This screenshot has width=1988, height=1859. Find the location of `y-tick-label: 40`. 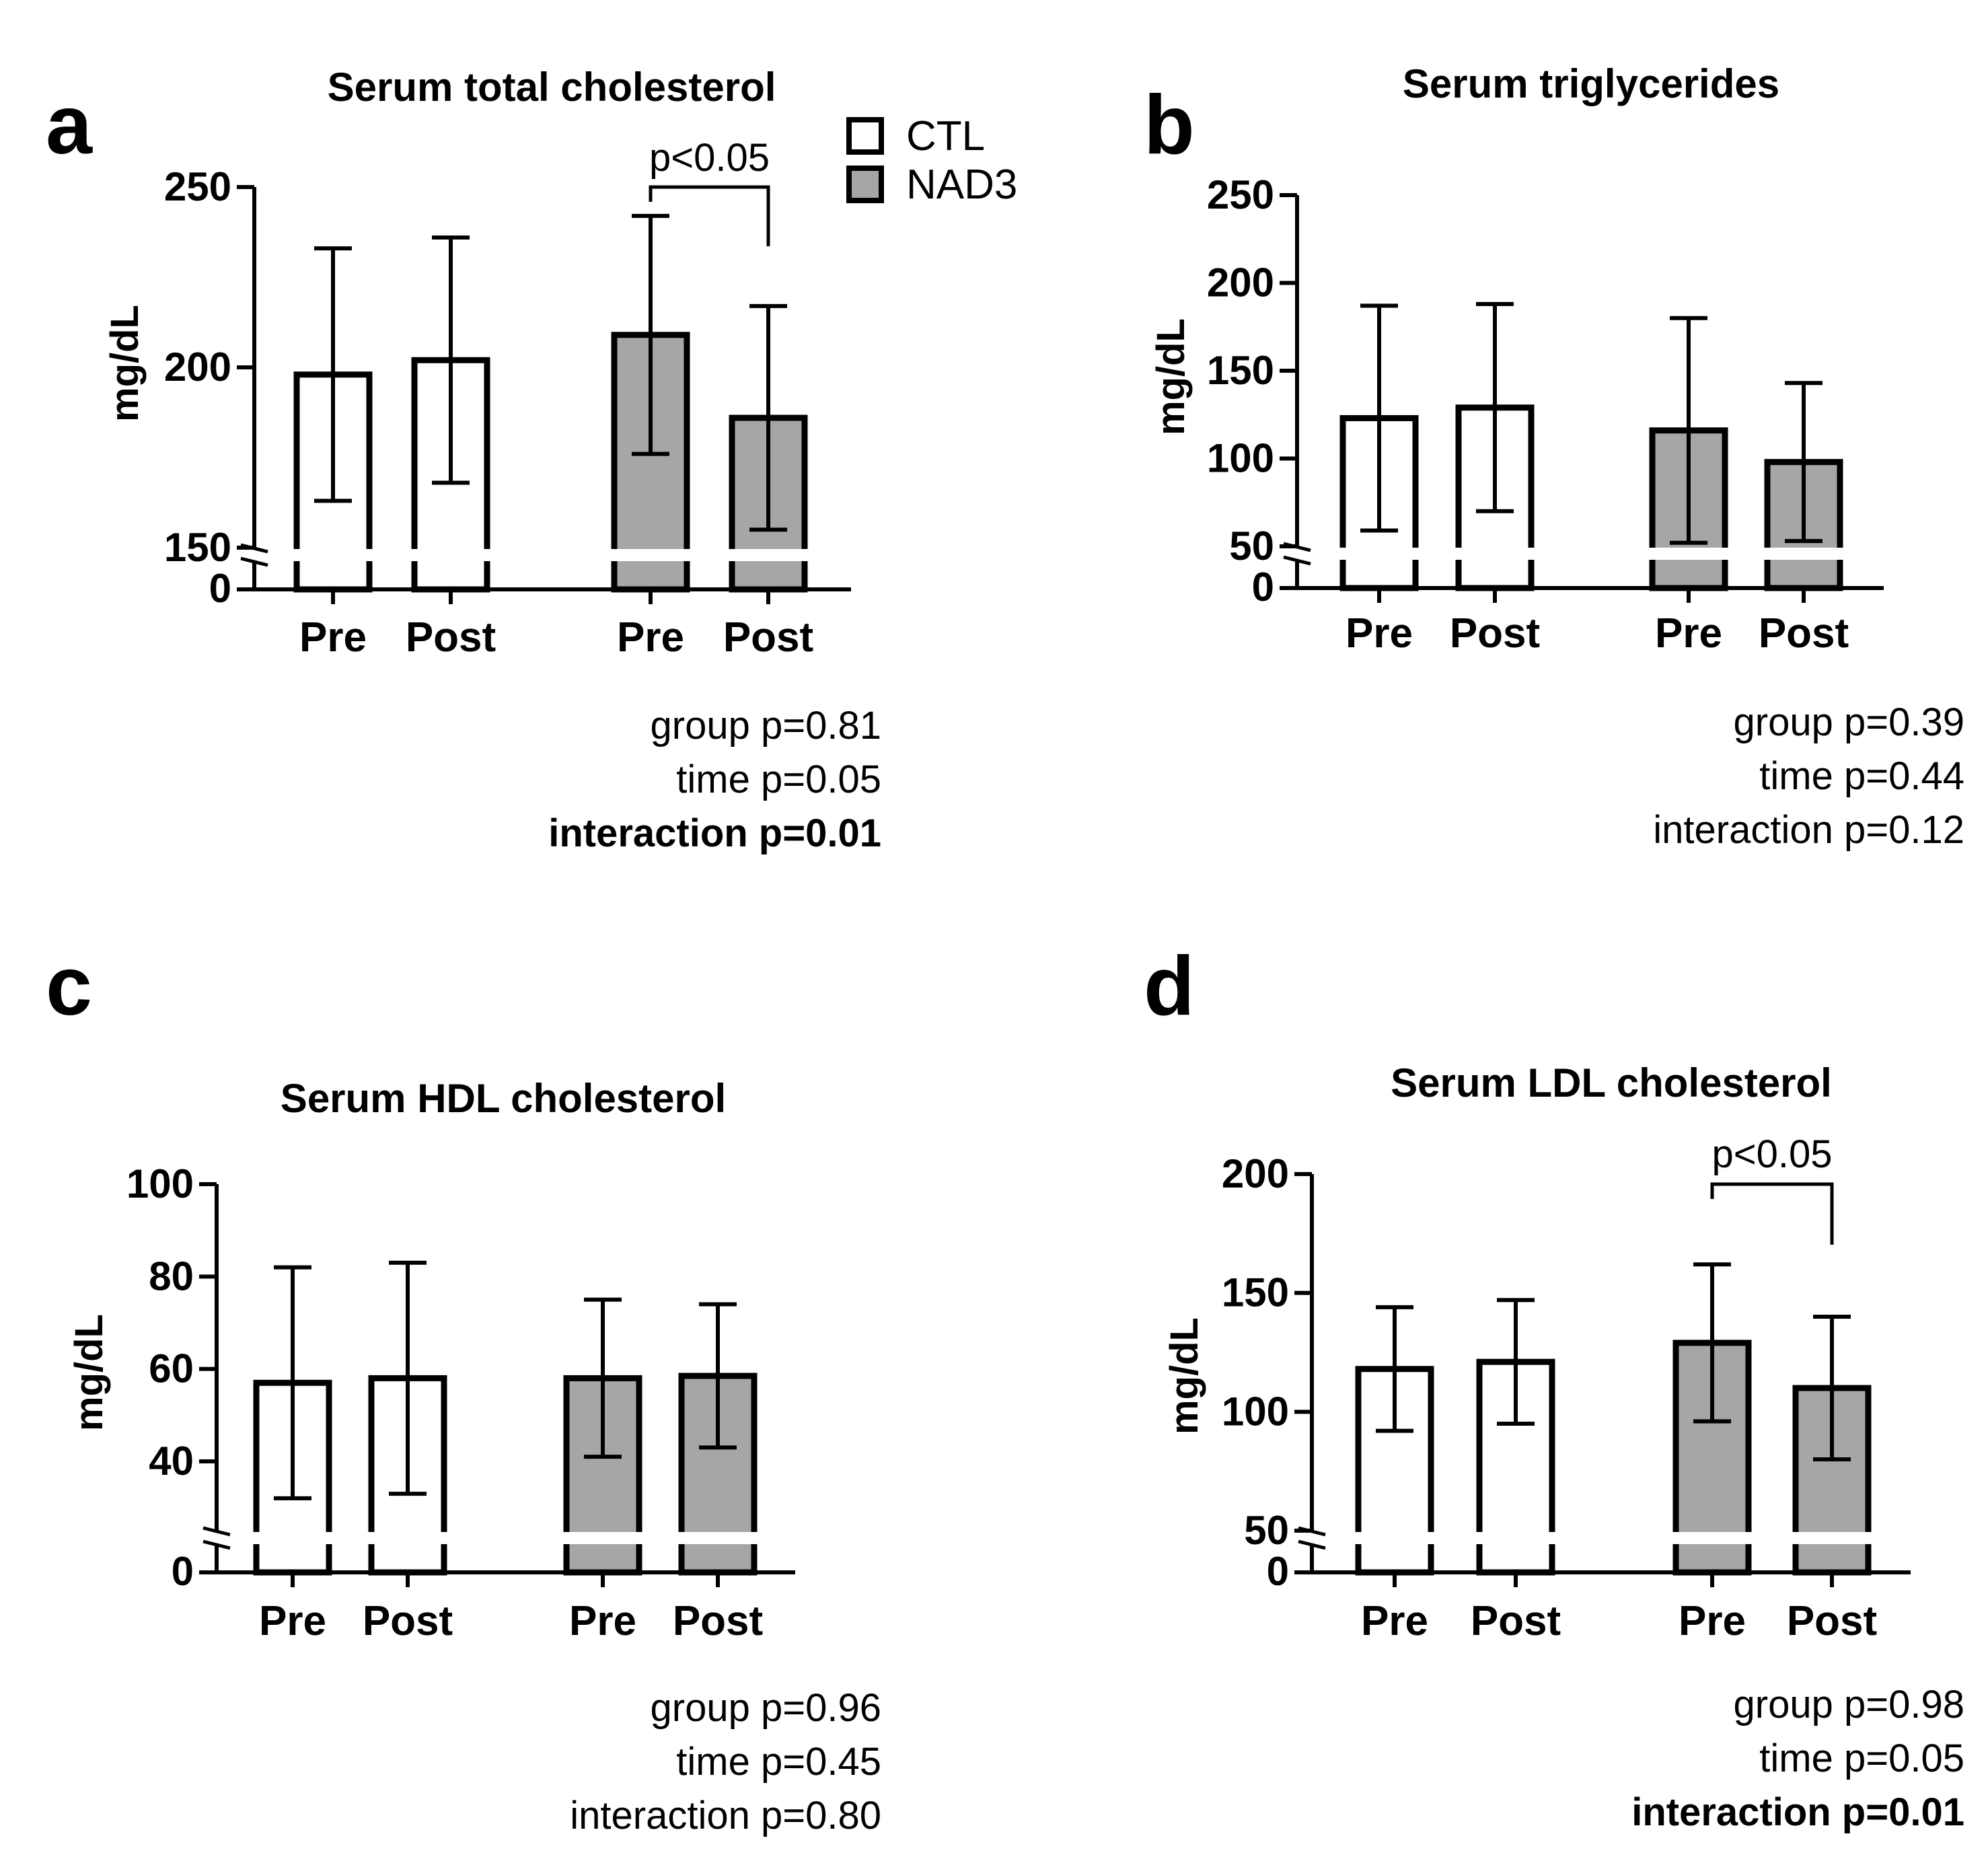

y-tick-label: 40 is located at coordinates (172, 1461).